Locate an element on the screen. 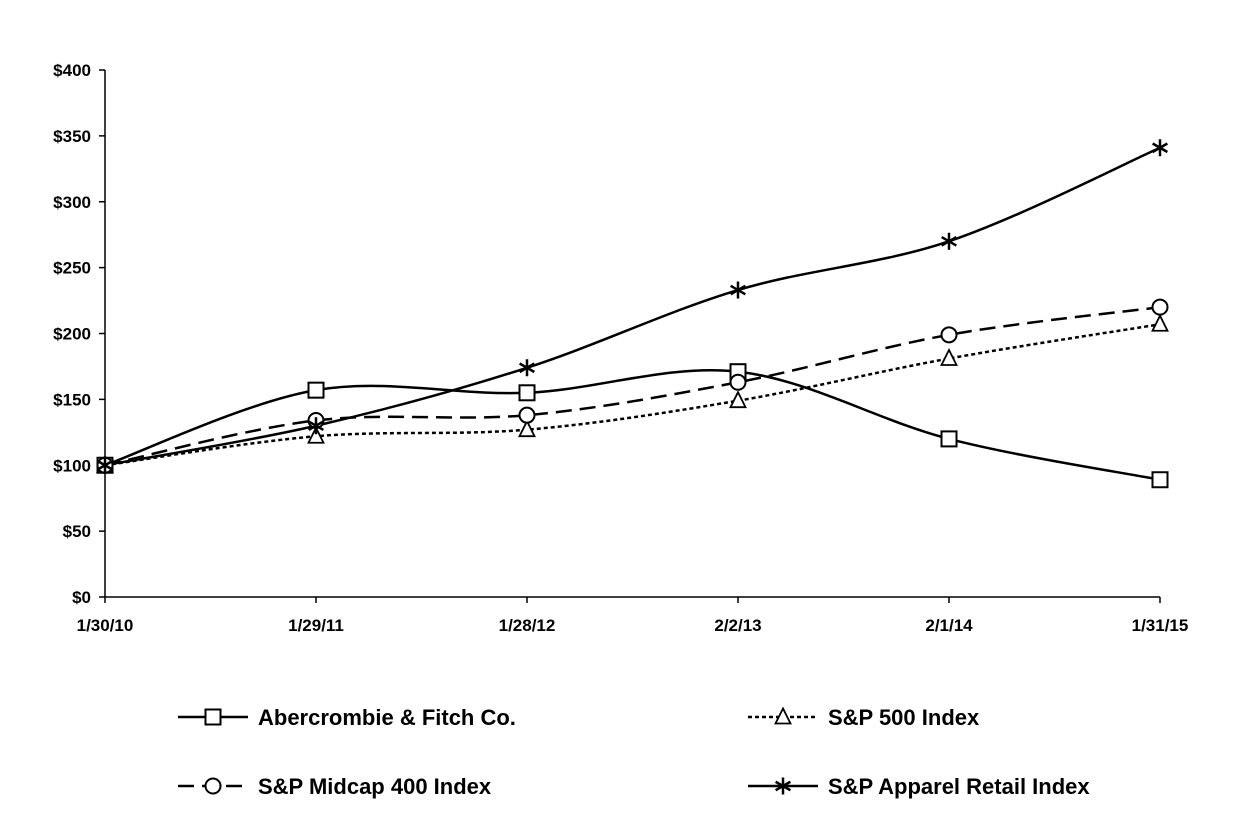 The height and width of the screenshot is (837, 1245). data-point-s2-p4 is located at coordinates (949, 335).